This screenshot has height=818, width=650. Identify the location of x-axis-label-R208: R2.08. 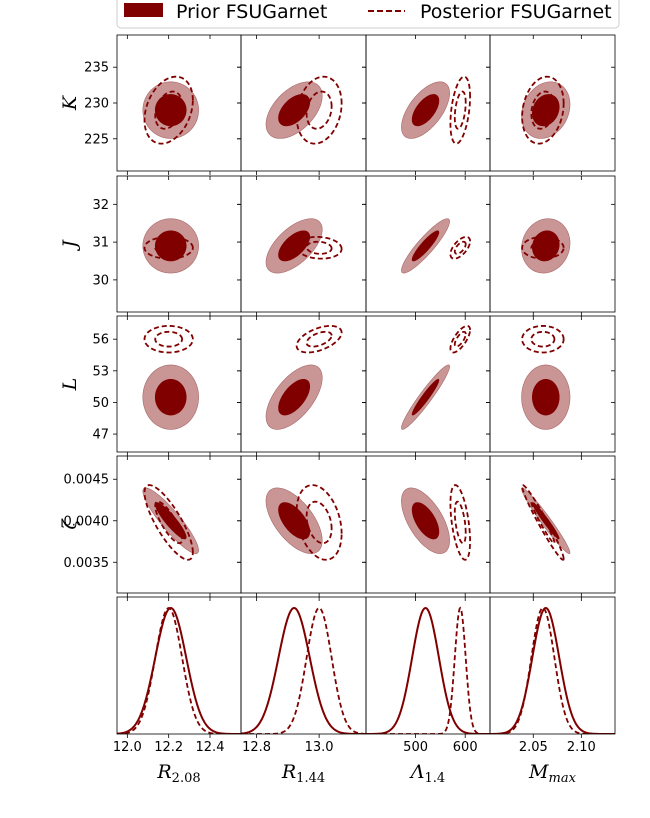
(178, 773).